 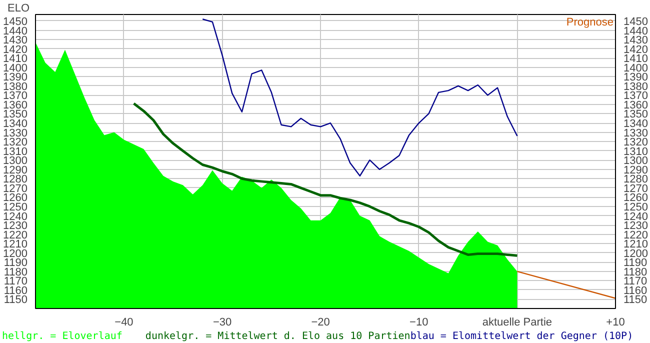 What do you see at coordinates (15, 22) in the screenshot?
I see `y-tick-label: 1450` at bounding box center [15, 22].